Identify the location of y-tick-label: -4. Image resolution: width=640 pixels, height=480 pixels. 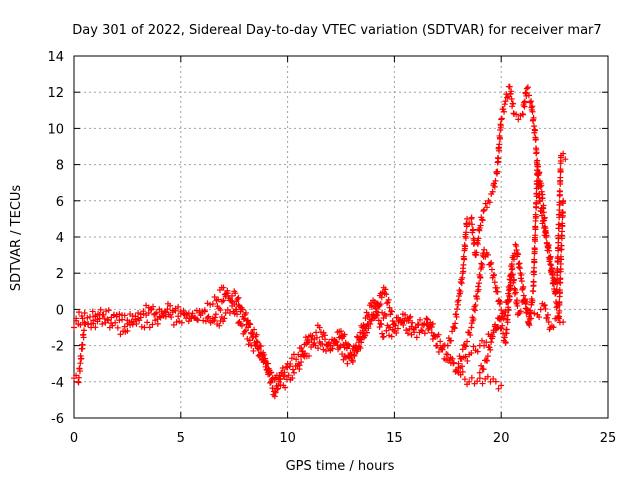
(57, 383).